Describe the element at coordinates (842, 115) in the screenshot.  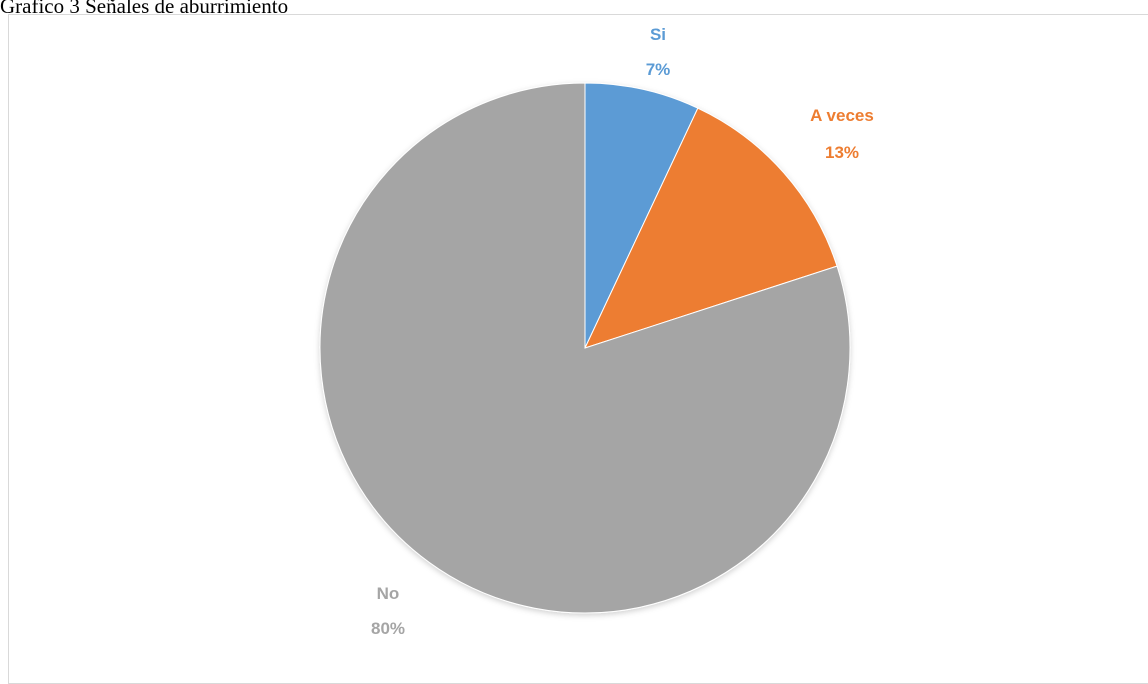
I see `slice-label: A veces` at that location.